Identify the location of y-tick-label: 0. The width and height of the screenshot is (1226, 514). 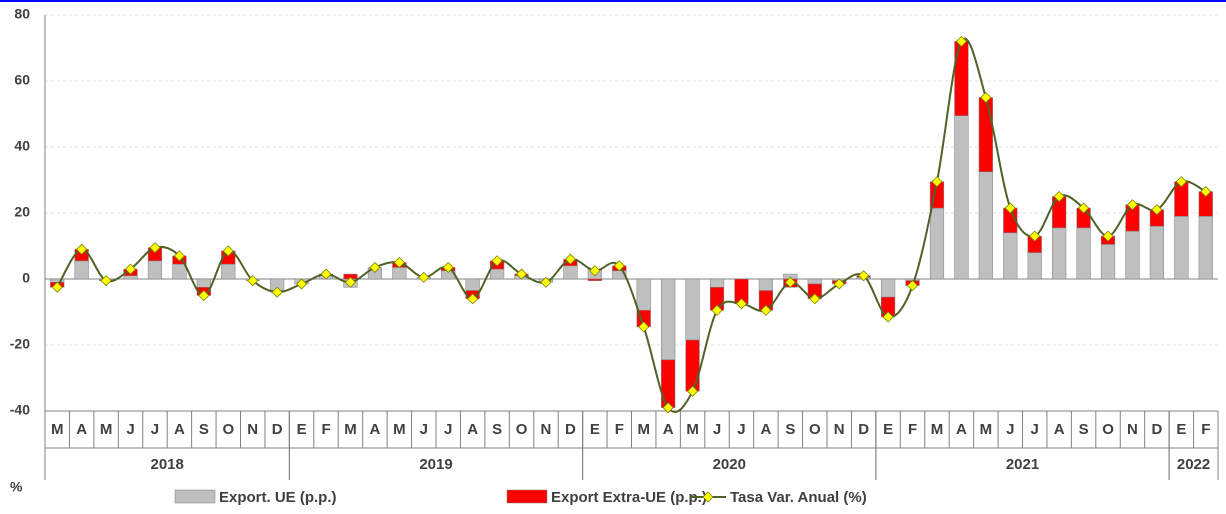
(26, 278).